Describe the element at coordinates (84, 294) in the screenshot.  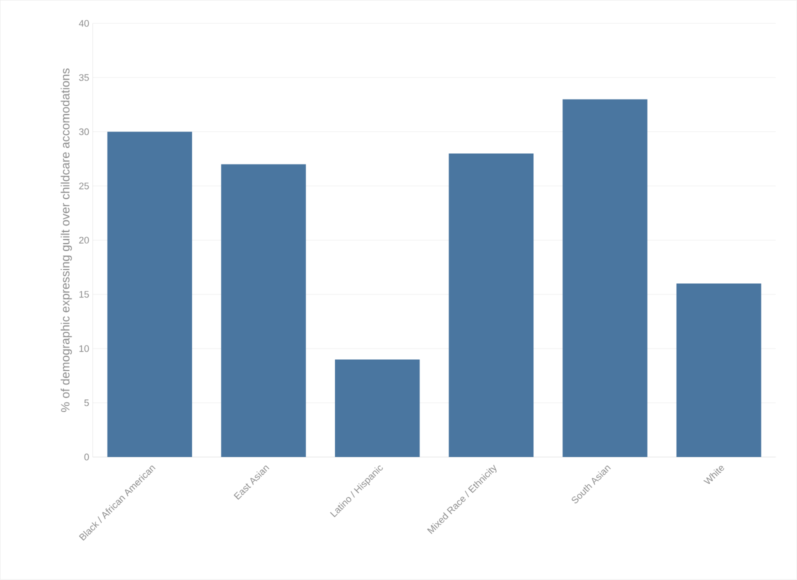
I see `y-tick-label: 15` at that location.